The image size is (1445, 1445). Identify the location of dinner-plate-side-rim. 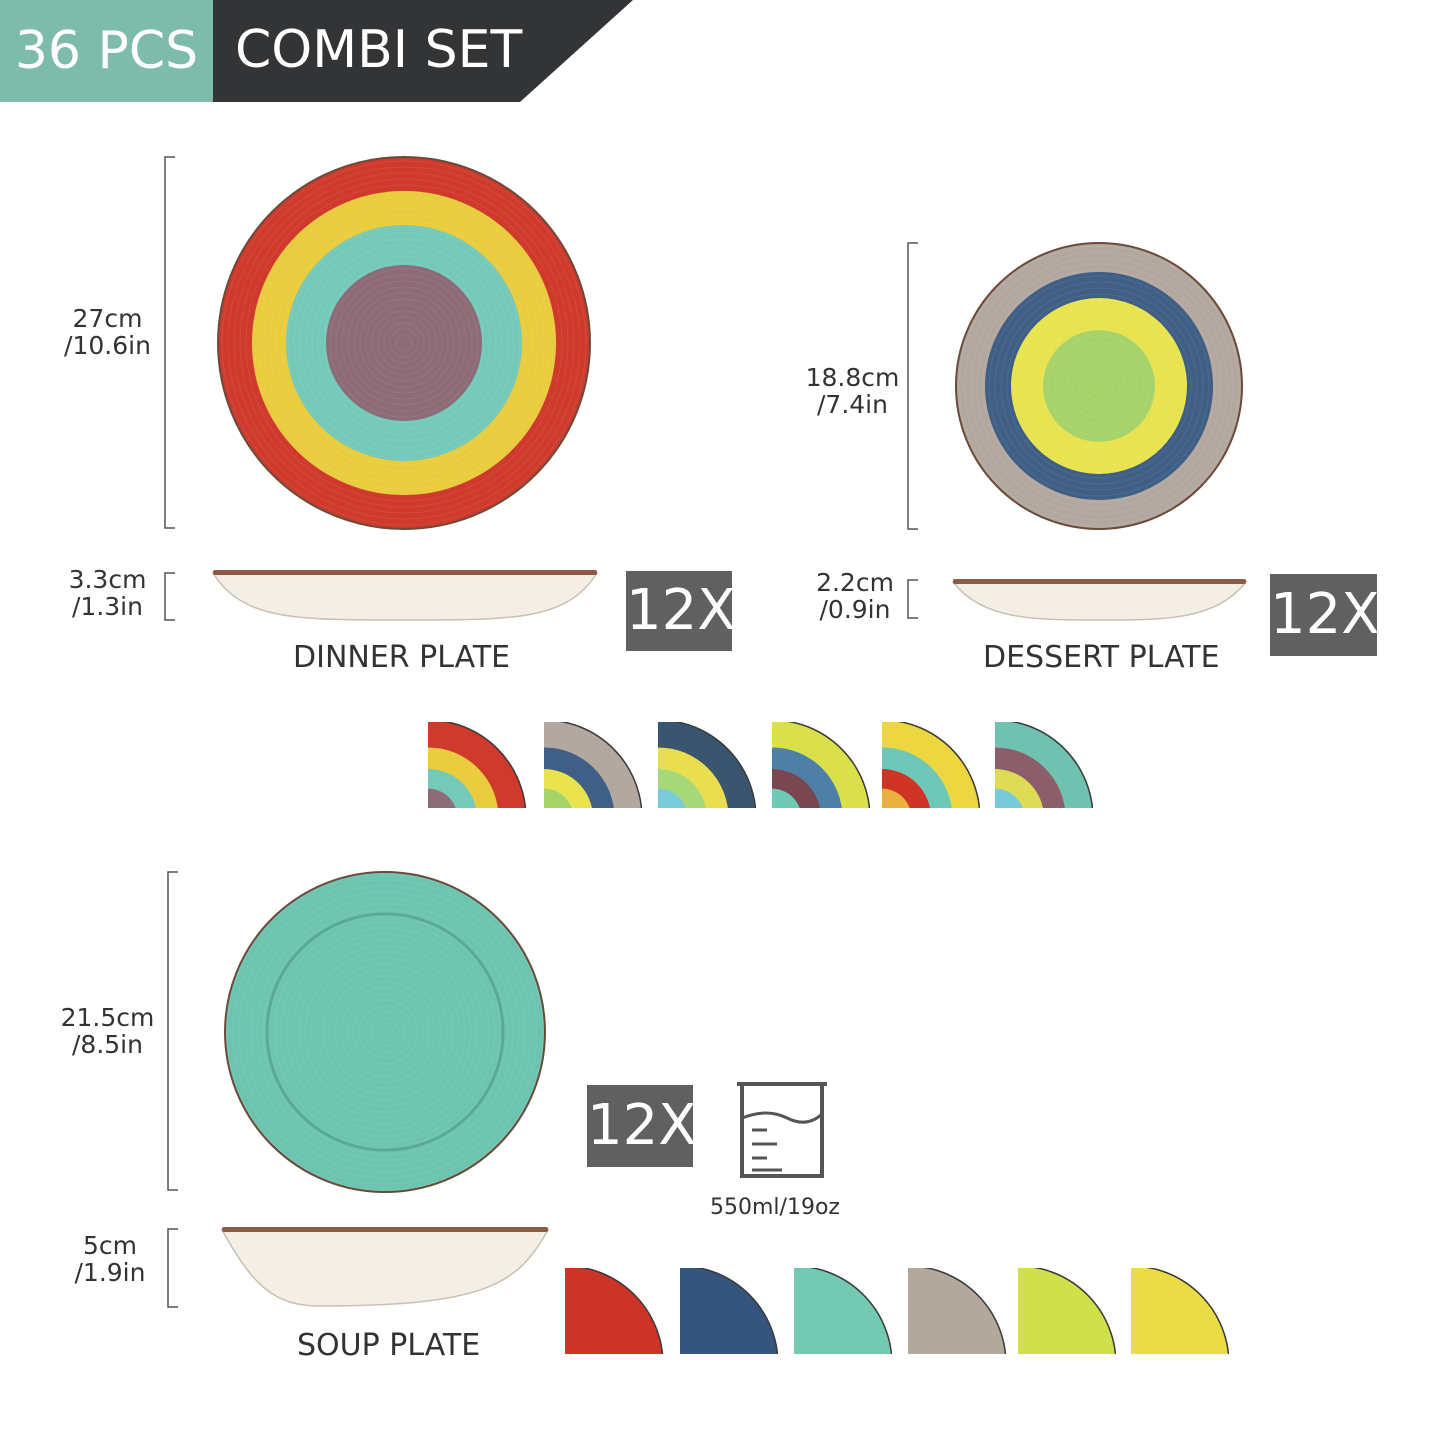
(405, 572).